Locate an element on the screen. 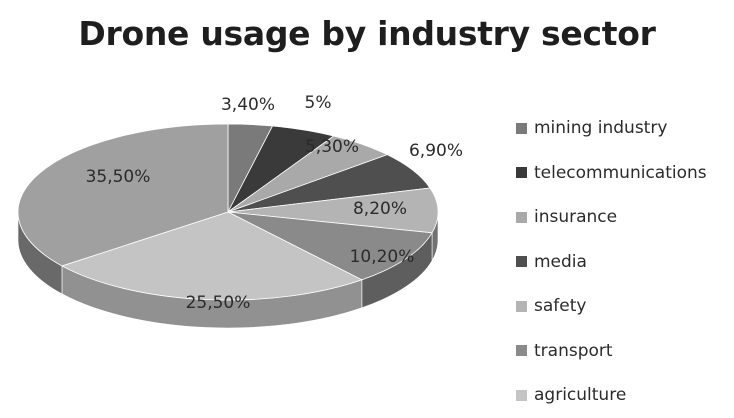 The height and width of the screenshot is (418, 734). legend-label: agriculture is located at coordinates (580, 395).